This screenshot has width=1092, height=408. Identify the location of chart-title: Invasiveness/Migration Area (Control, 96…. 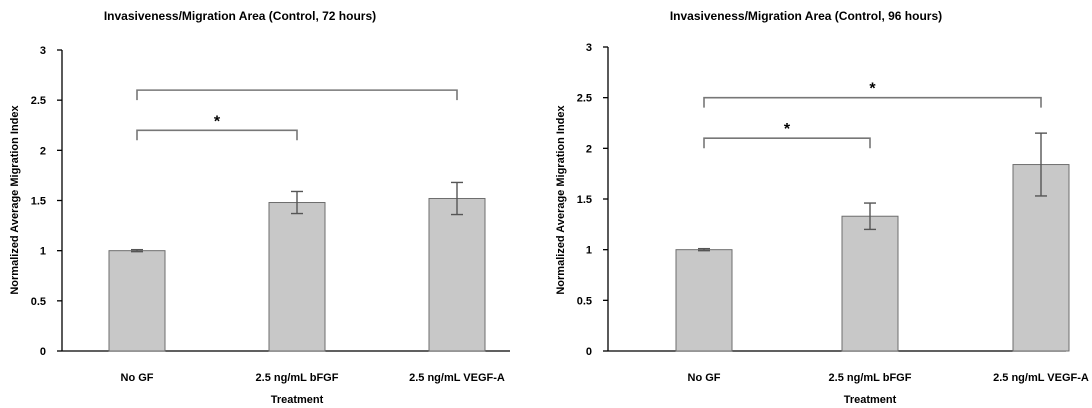
(806, 16).